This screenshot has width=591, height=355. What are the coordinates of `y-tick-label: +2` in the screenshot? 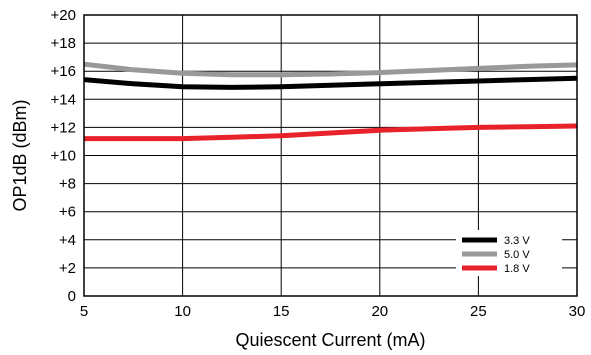 It's located at (67, 268).